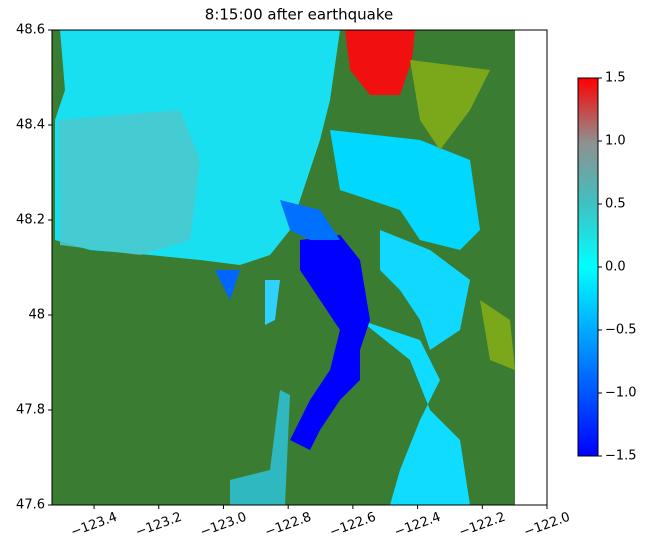 The width and height of the screenshot is (649, 559). Describe the element at coordinates (223, 525) in the screenshot. I see `x-tick-label: −123.0` at that location.